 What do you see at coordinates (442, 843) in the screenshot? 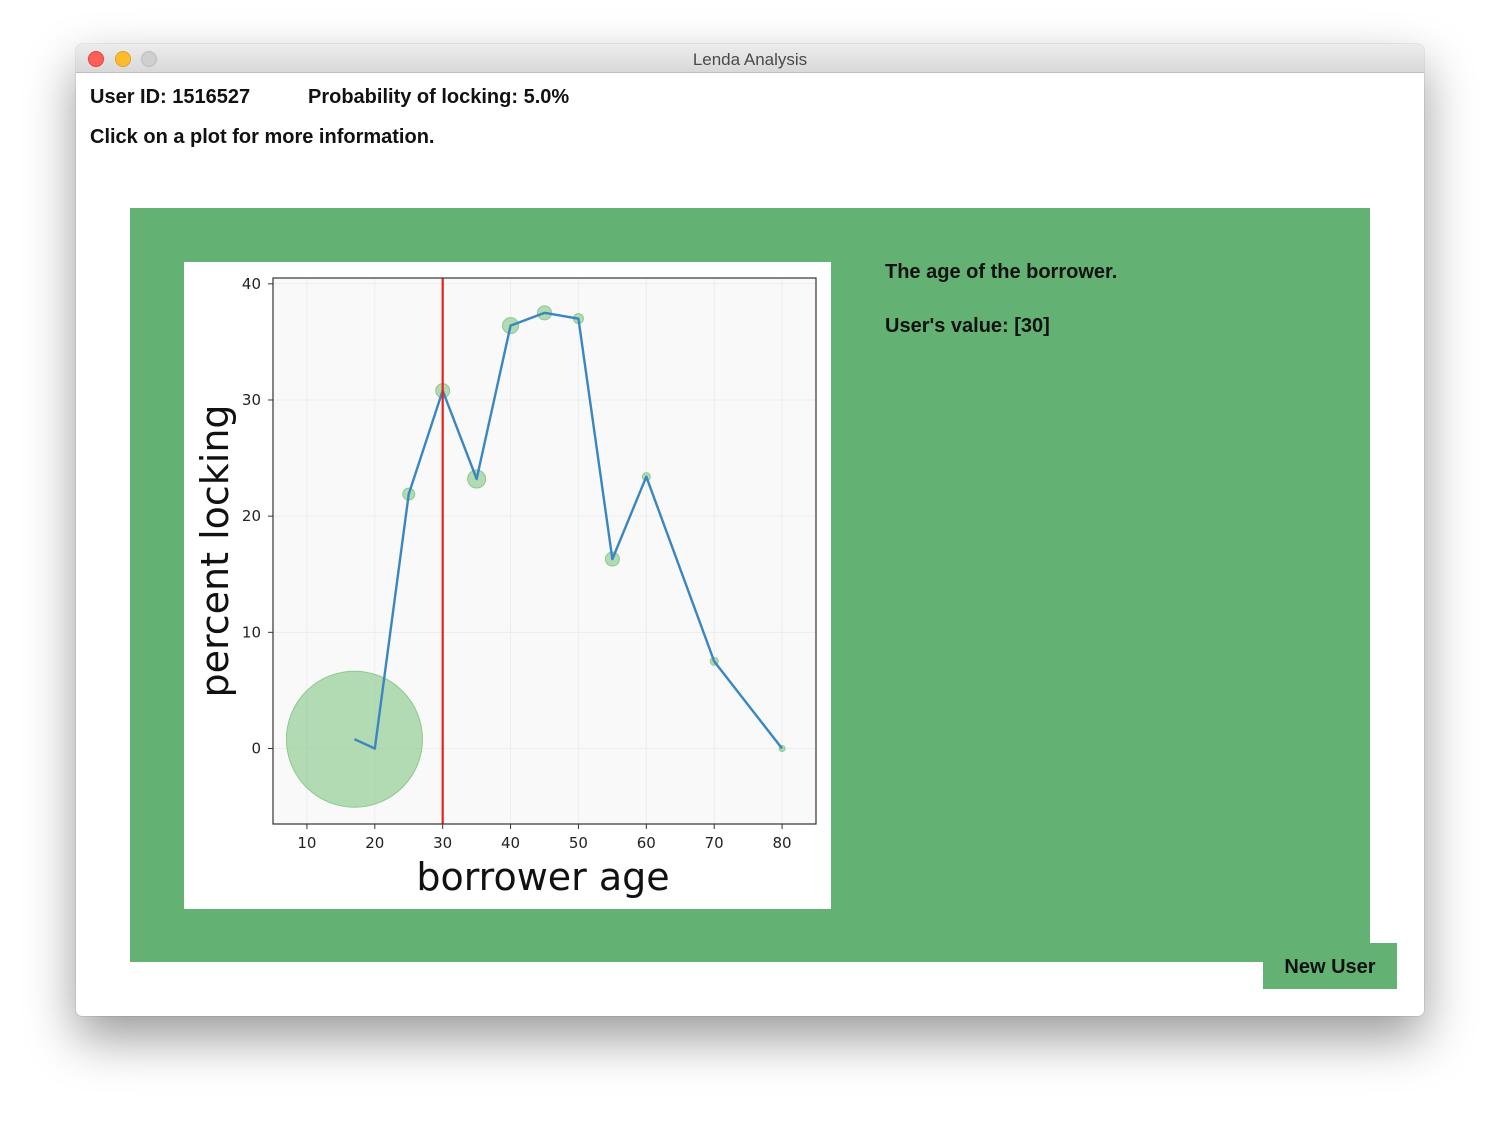
I see `x-tick-label: 30` at bounding box center [442, 843].